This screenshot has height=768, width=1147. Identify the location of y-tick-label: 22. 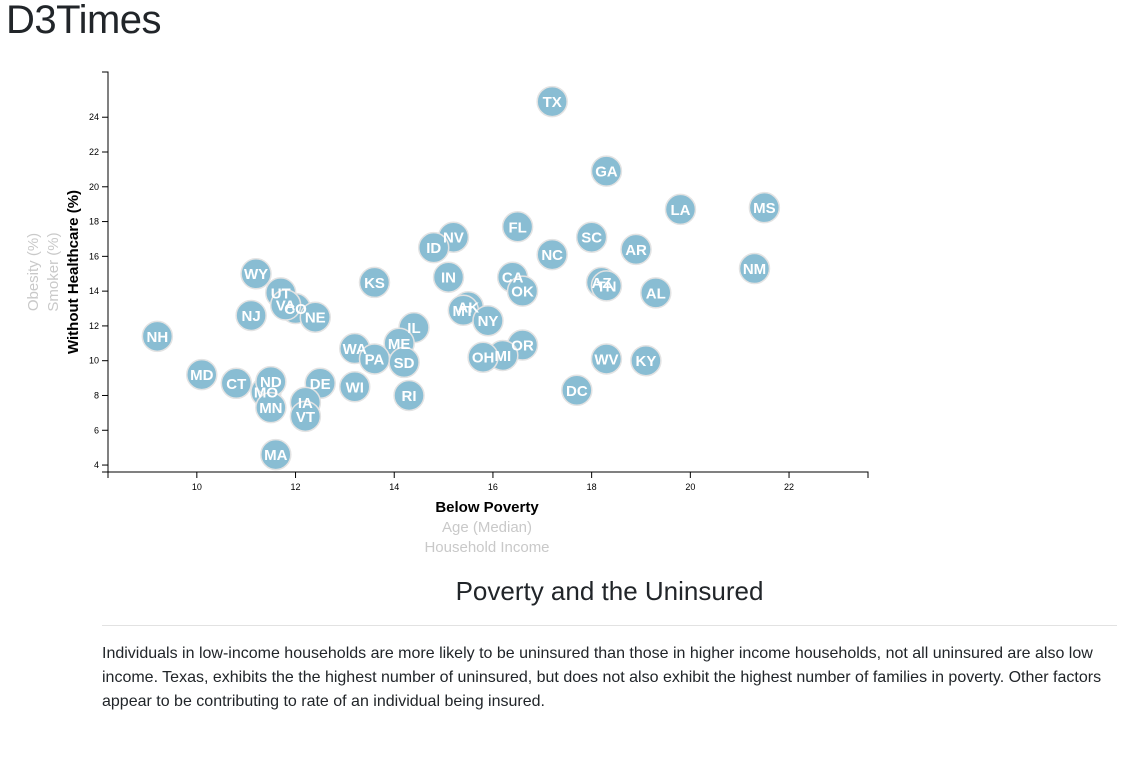
(94, 152).